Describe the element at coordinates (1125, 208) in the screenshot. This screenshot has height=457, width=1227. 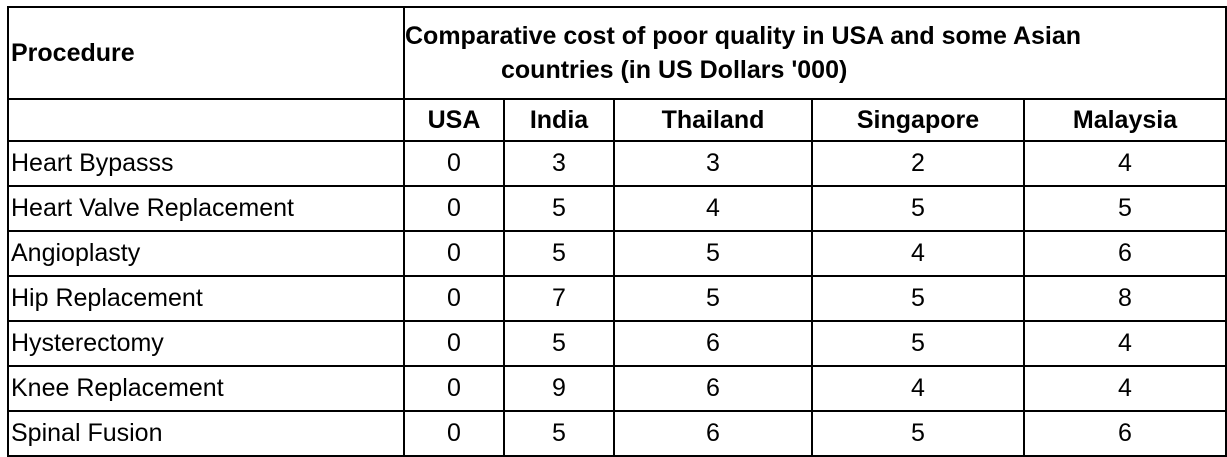
I see `value-cell-malaysia: 5` at that location.